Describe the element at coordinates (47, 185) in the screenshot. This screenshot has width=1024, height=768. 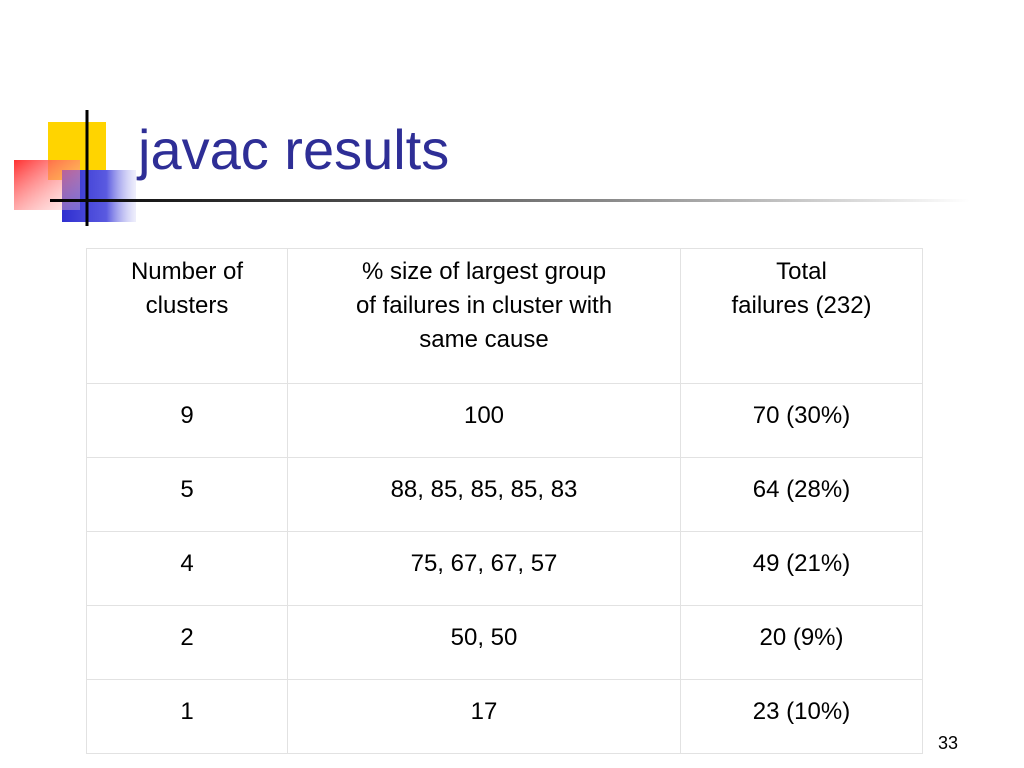
I see `red-square` at that location.